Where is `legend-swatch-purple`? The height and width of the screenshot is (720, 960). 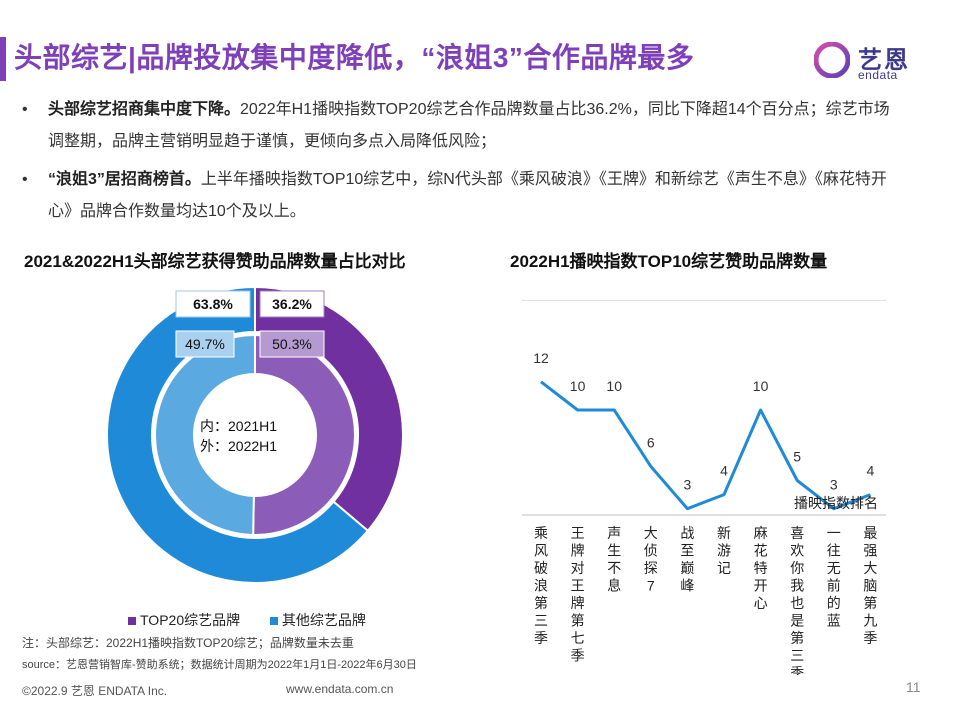
legend-swatch-purple is located at coordinates (132, 621).